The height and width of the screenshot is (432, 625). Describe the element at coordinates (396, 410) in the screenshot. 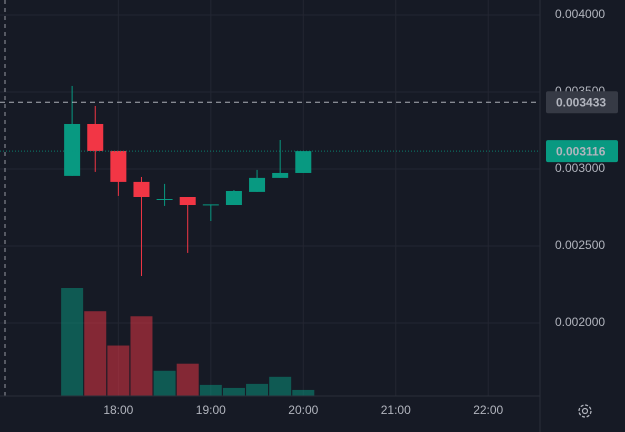

I see `x-tick-label: 21:00` at that location.